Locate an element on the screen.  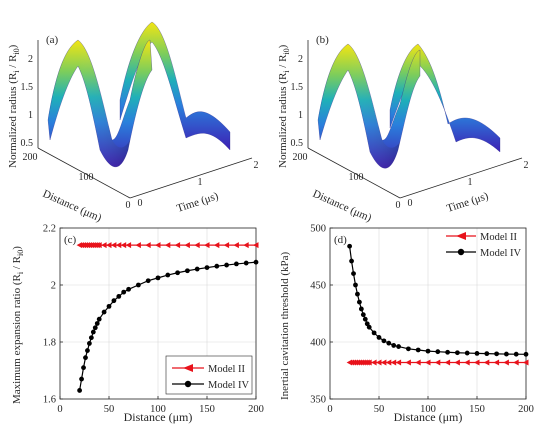
panel-a-ztick: 1.5 is located at coordinates (27, 87).